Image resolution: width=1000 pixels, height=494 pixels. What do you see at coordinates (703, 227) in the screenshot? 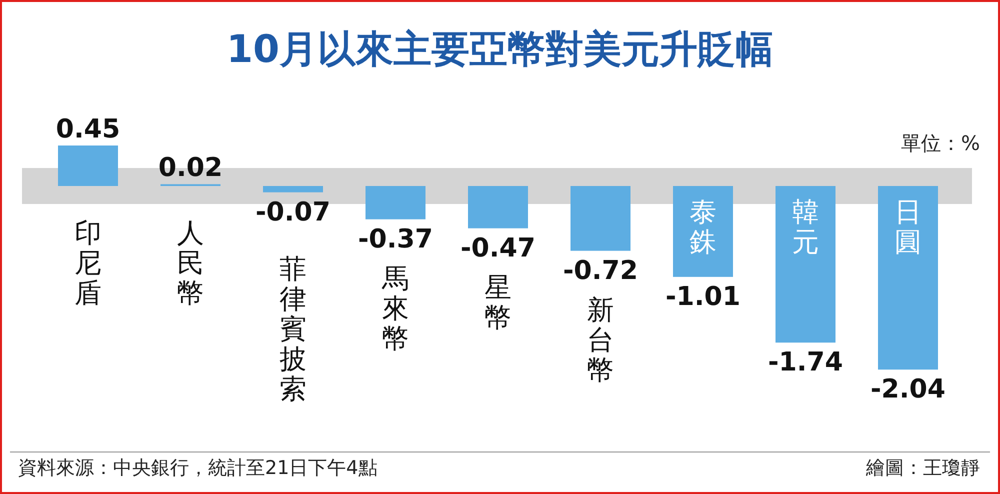
I see `x-tick-label: 泰銖` at bounding box center [703, 227].